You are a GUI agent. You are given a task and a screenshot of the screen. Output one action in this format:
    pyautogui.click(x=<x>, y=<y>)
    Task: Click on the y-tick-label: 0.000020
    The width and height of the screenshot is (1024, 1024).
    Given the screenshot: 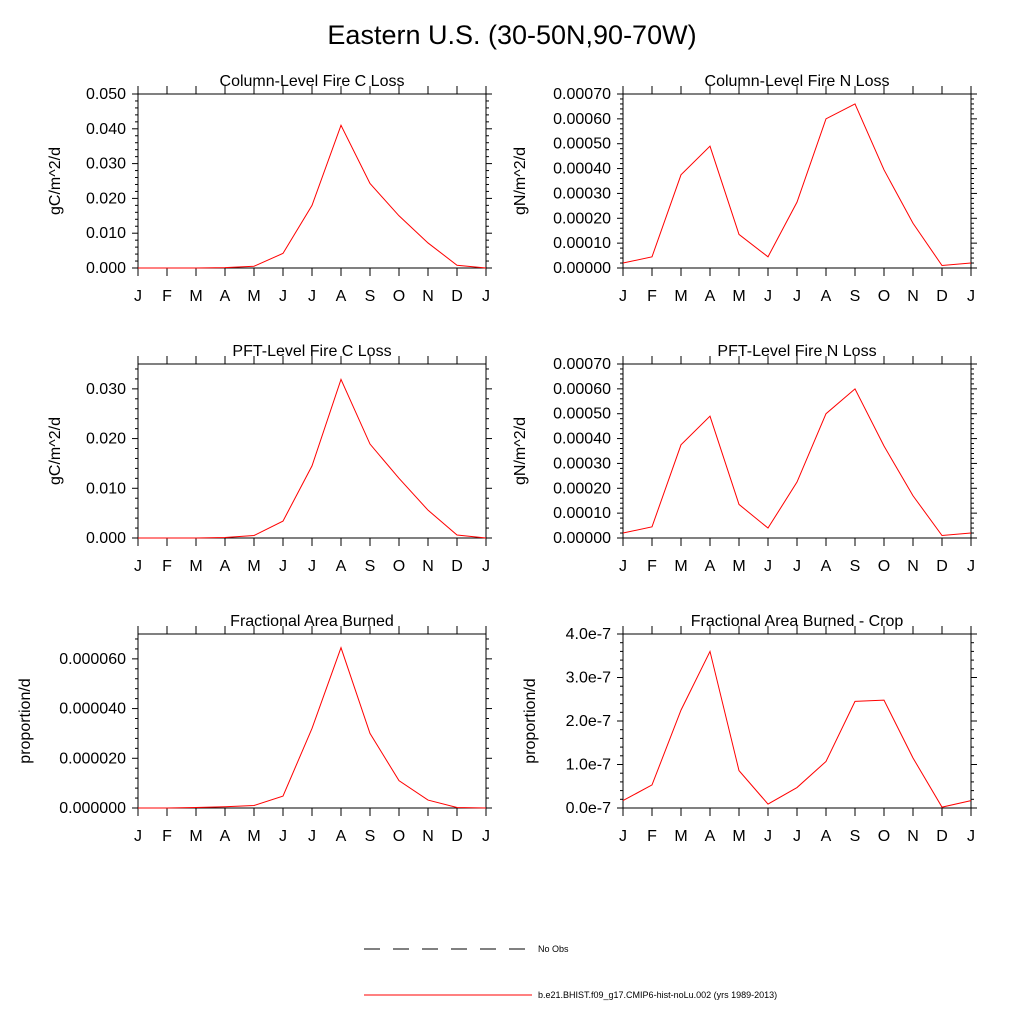 What is the action you would take?
    pyautogui.click(x=92, y=758)
    